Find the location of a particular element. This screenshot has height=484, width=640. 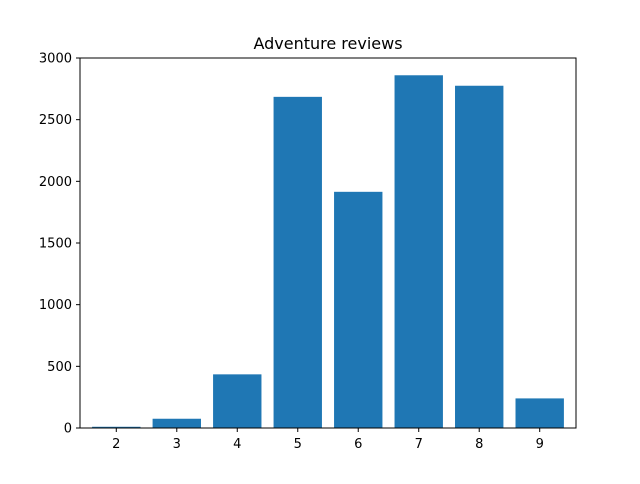

x-tick-label: 3 is located at coordinates (177, 444).